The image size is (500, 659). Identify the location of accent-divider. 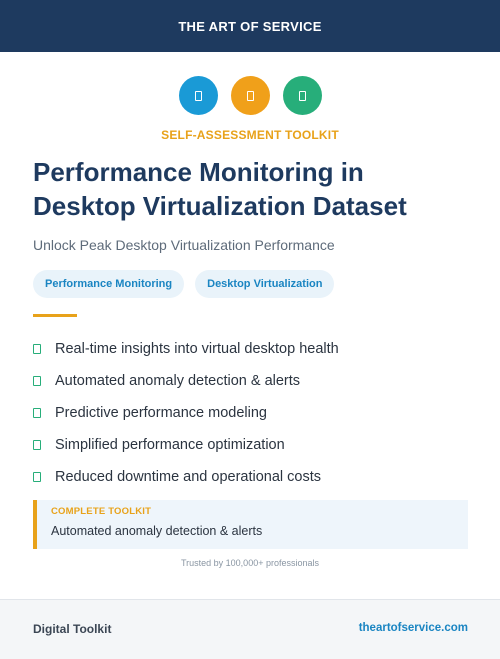
(55, 315).